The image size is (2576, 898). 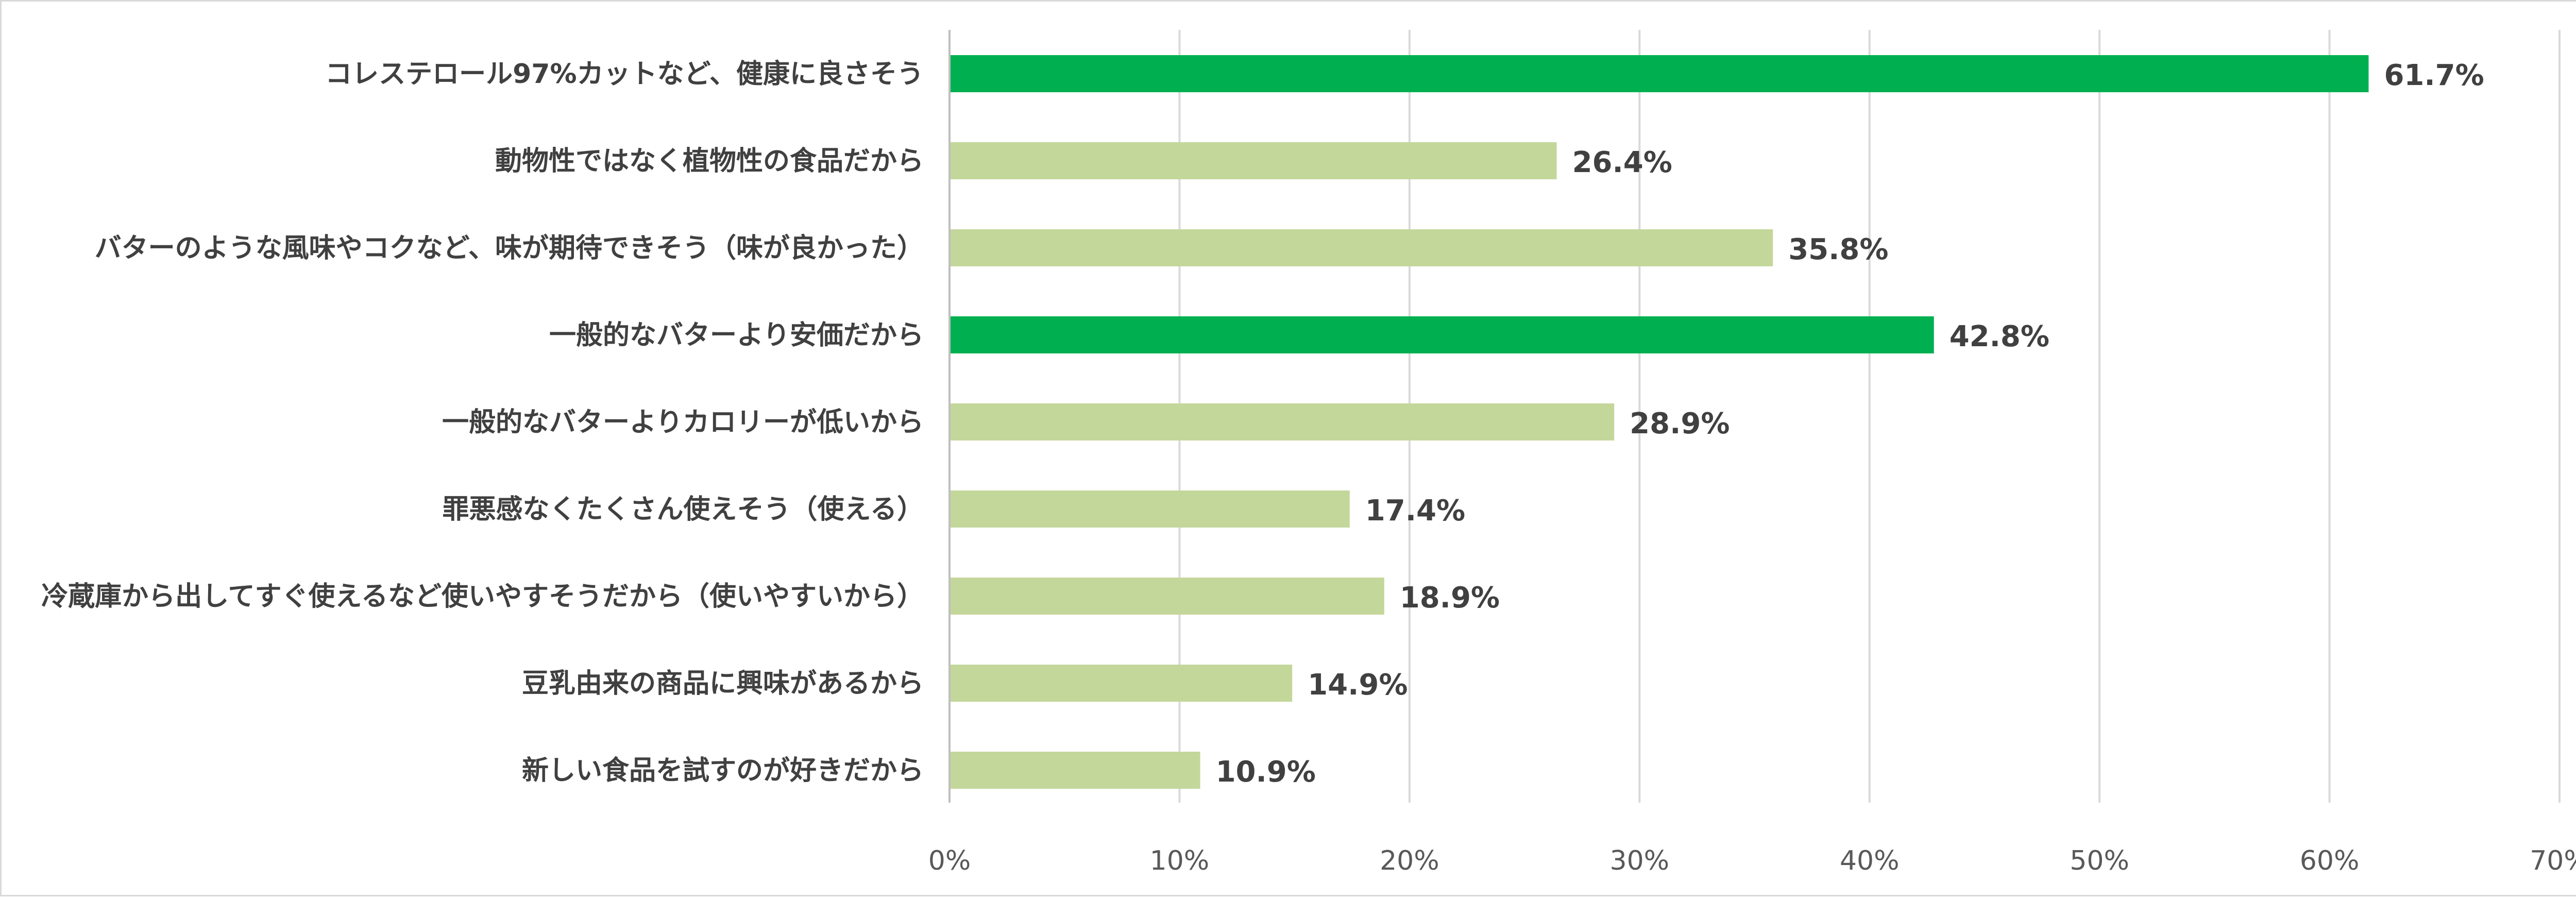 What do you see at coordinates (1266, 772) in the screenshot?
I see `data-label: 10.9%` at bounding box center [1266, 772].